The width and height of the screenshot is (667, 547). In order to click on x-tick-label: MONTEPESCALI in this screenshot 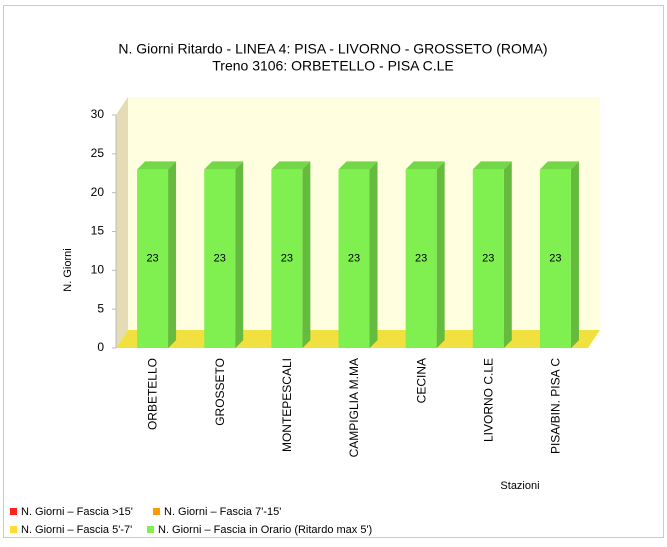, I will do `click(287, 405)`.